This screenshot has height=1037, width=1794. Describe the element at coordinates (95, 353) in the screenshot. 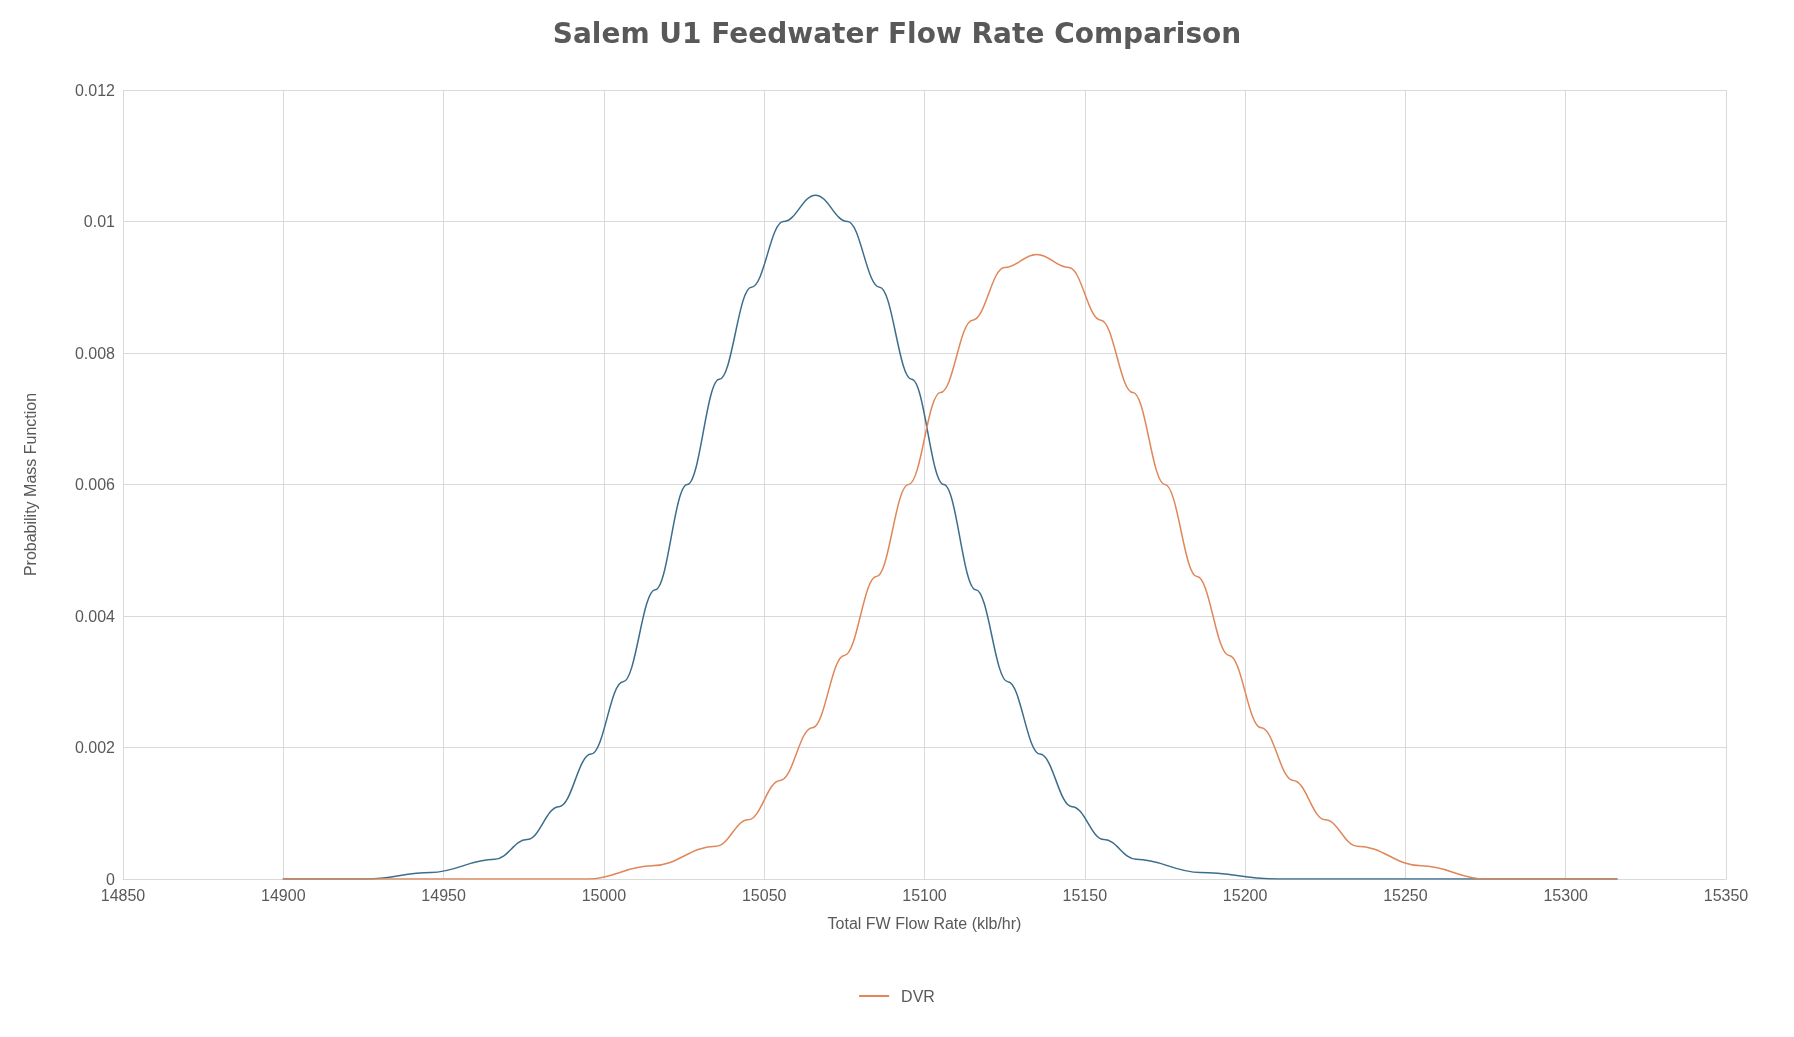

I see `y-tick-label: 0.008` at that location.